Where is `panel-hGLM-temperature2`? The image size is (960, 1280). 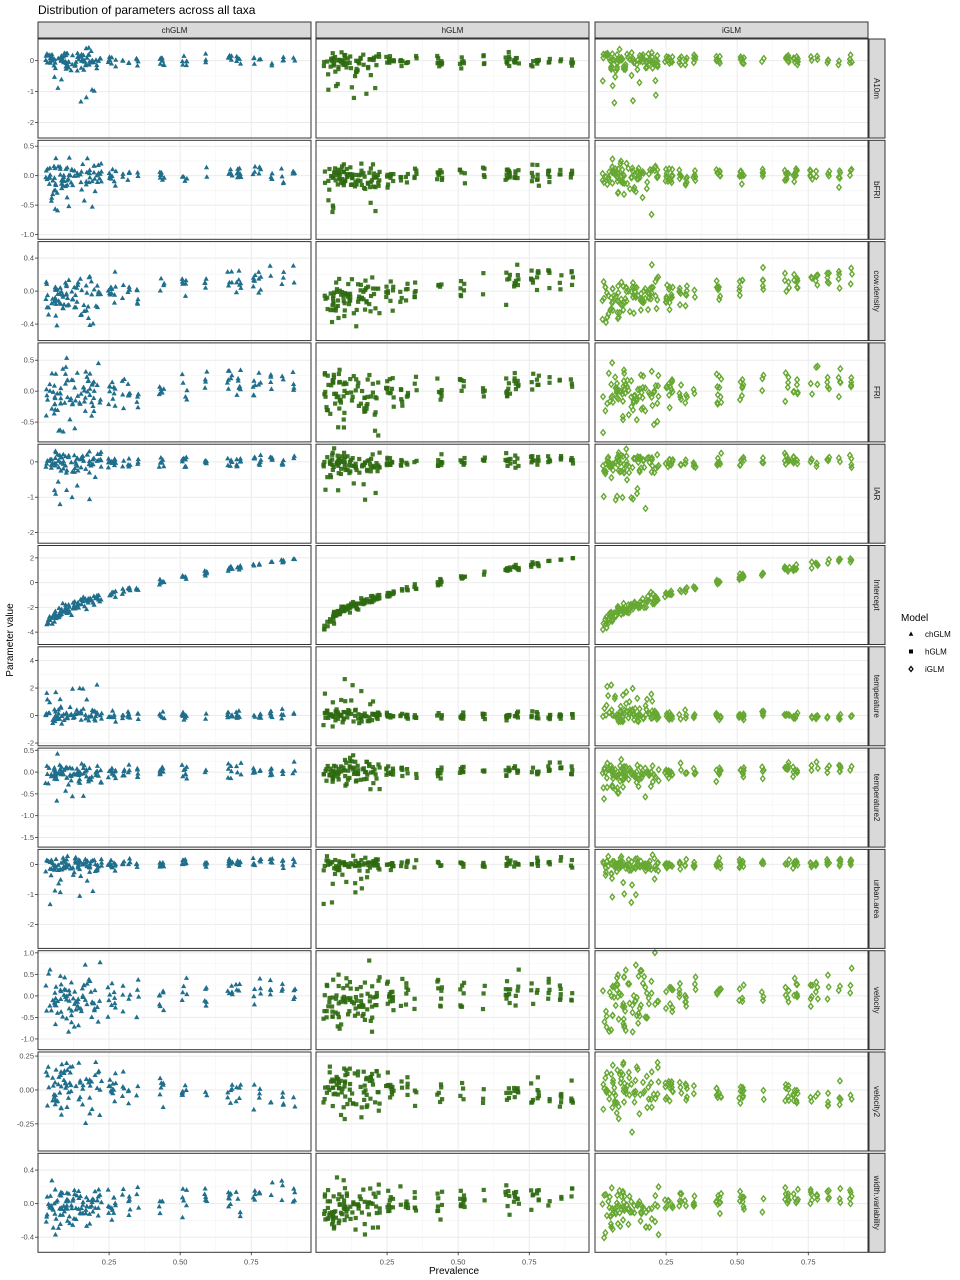 panel-hGLM-temperature2 is located at coordinates (452, 797).